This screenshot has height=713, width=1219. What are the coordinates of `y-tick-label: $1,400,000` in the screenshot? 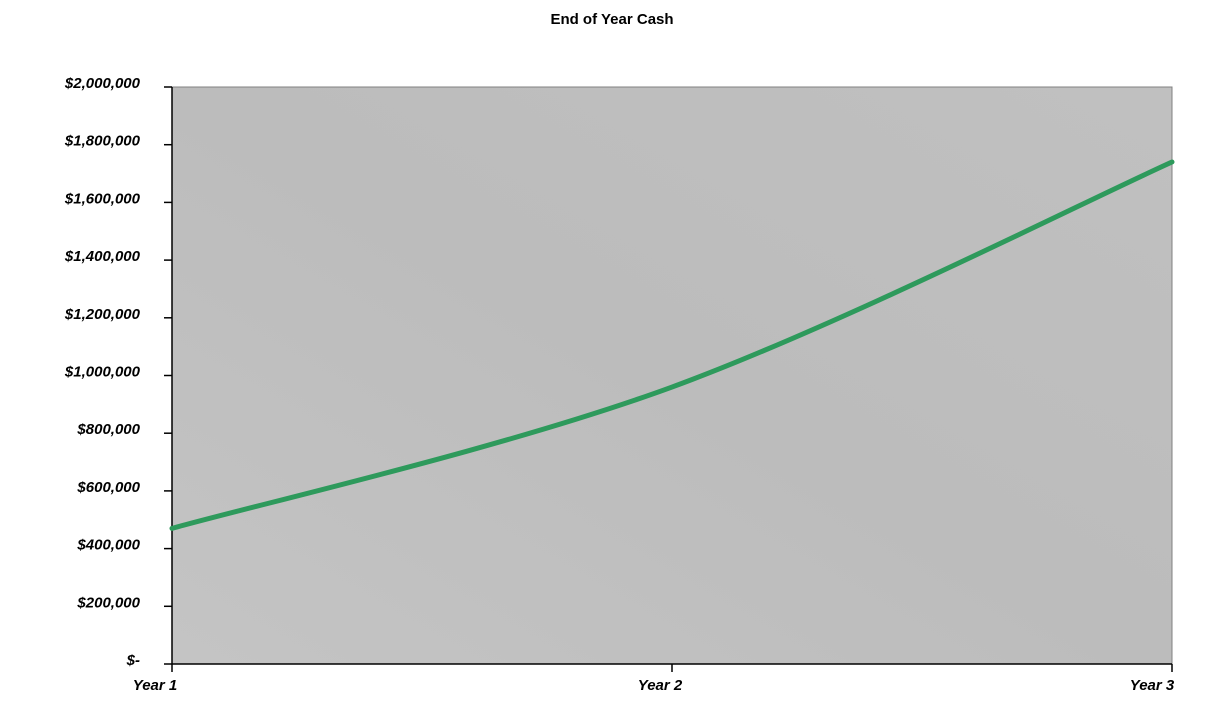 It's located at (102, 256).